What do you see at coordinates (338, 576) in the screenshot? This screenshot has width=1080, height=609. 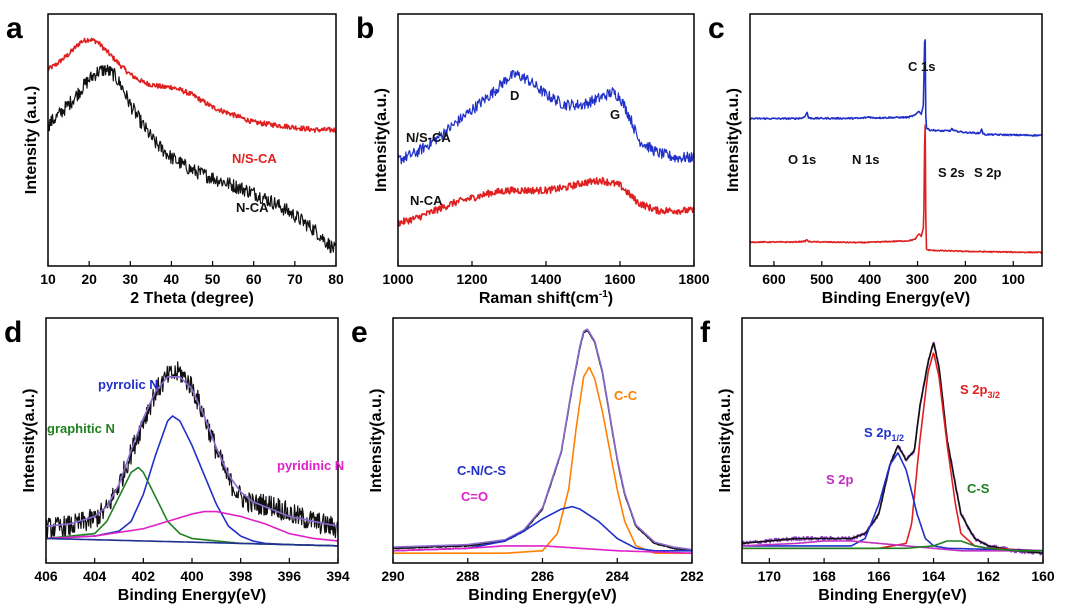 I see `x-tick-label-d-6: 394` at bounding box center [338, 576].